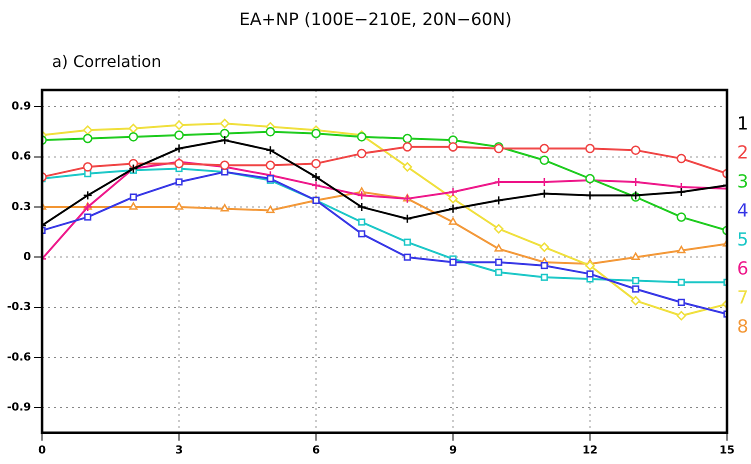 The width and height of the screenshot is (751, 464). I want to click on y-tick-label: -0.3, so click(19, 307).